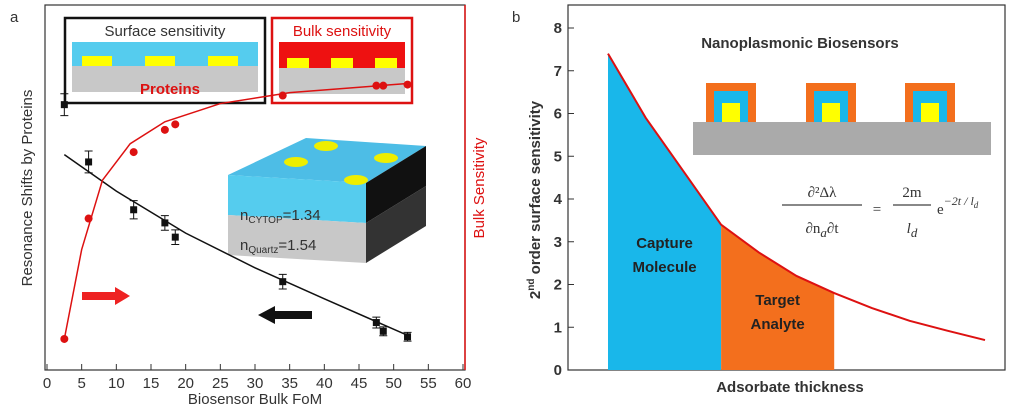 This screenshot has width=1024, height=414. I want to click on panel-label: a, so click(14, 17).